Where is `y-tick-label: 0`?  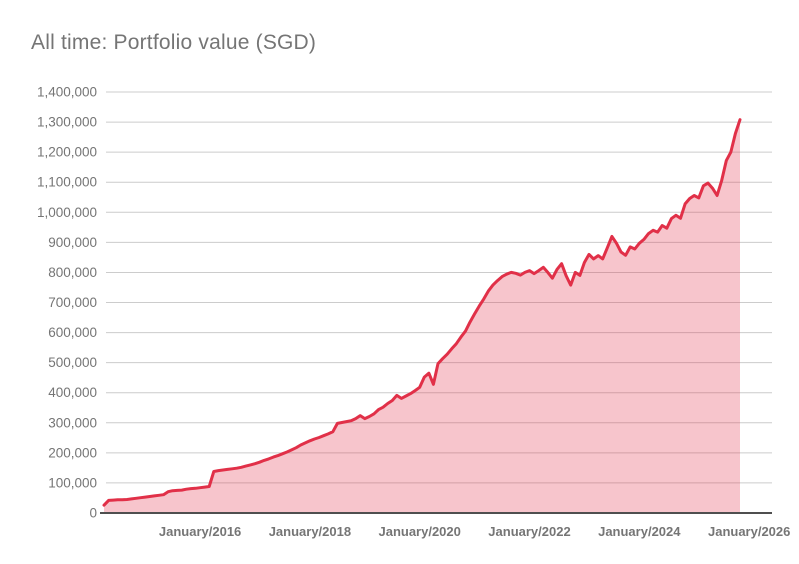 y-tick-label: 0 is located at coordinates (93, 513).